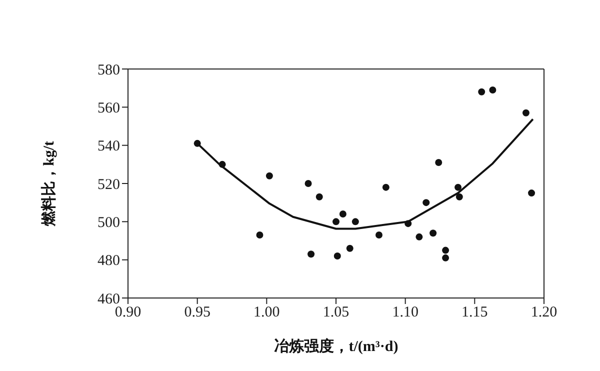 Image resolution: width=600 pixels, height=371 pixels. Describe the element at coordinates (109, 184) in the screenshot. I see `y-tick-label: 520` at that location.